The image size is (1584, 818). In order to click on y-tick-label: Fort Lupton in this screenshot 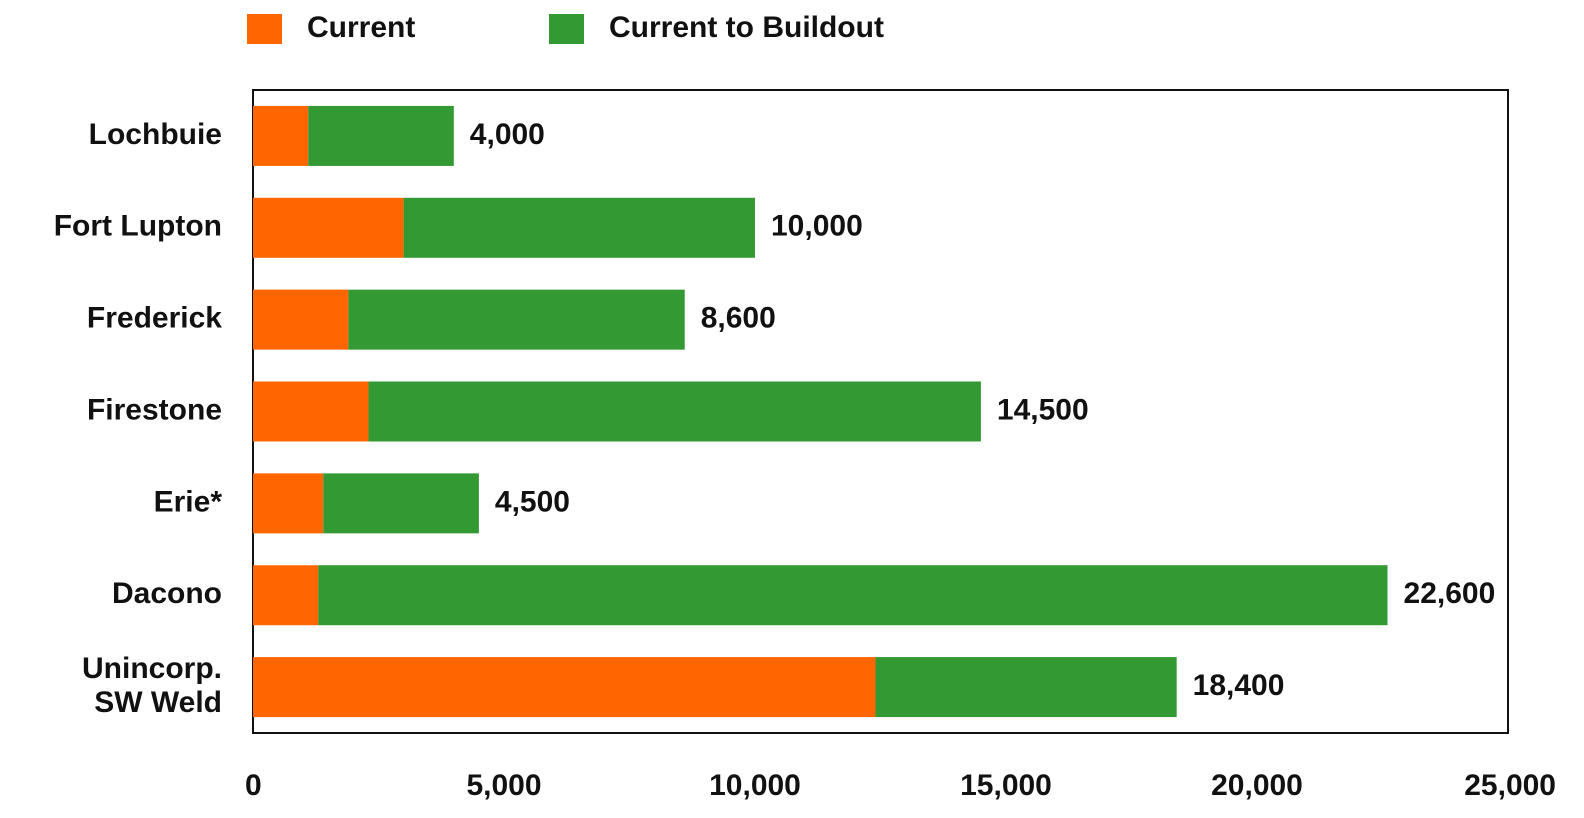, I will do `click(138, 226)`.